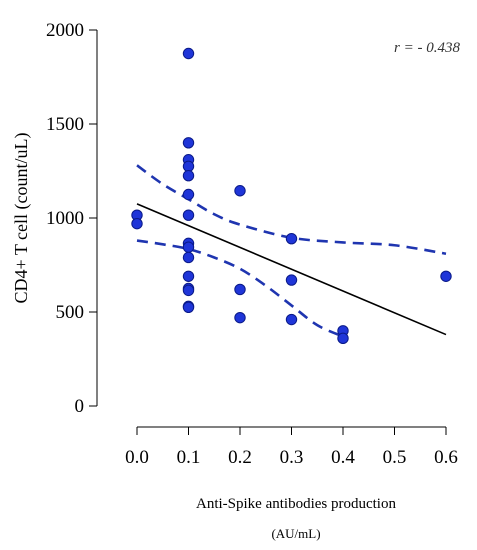 This screenshot has width=477, height=550. What do you see at coordinates (65, 30) in the screenshot?
I see `y-tick-label: 2000` at bounding box center [65, 30].